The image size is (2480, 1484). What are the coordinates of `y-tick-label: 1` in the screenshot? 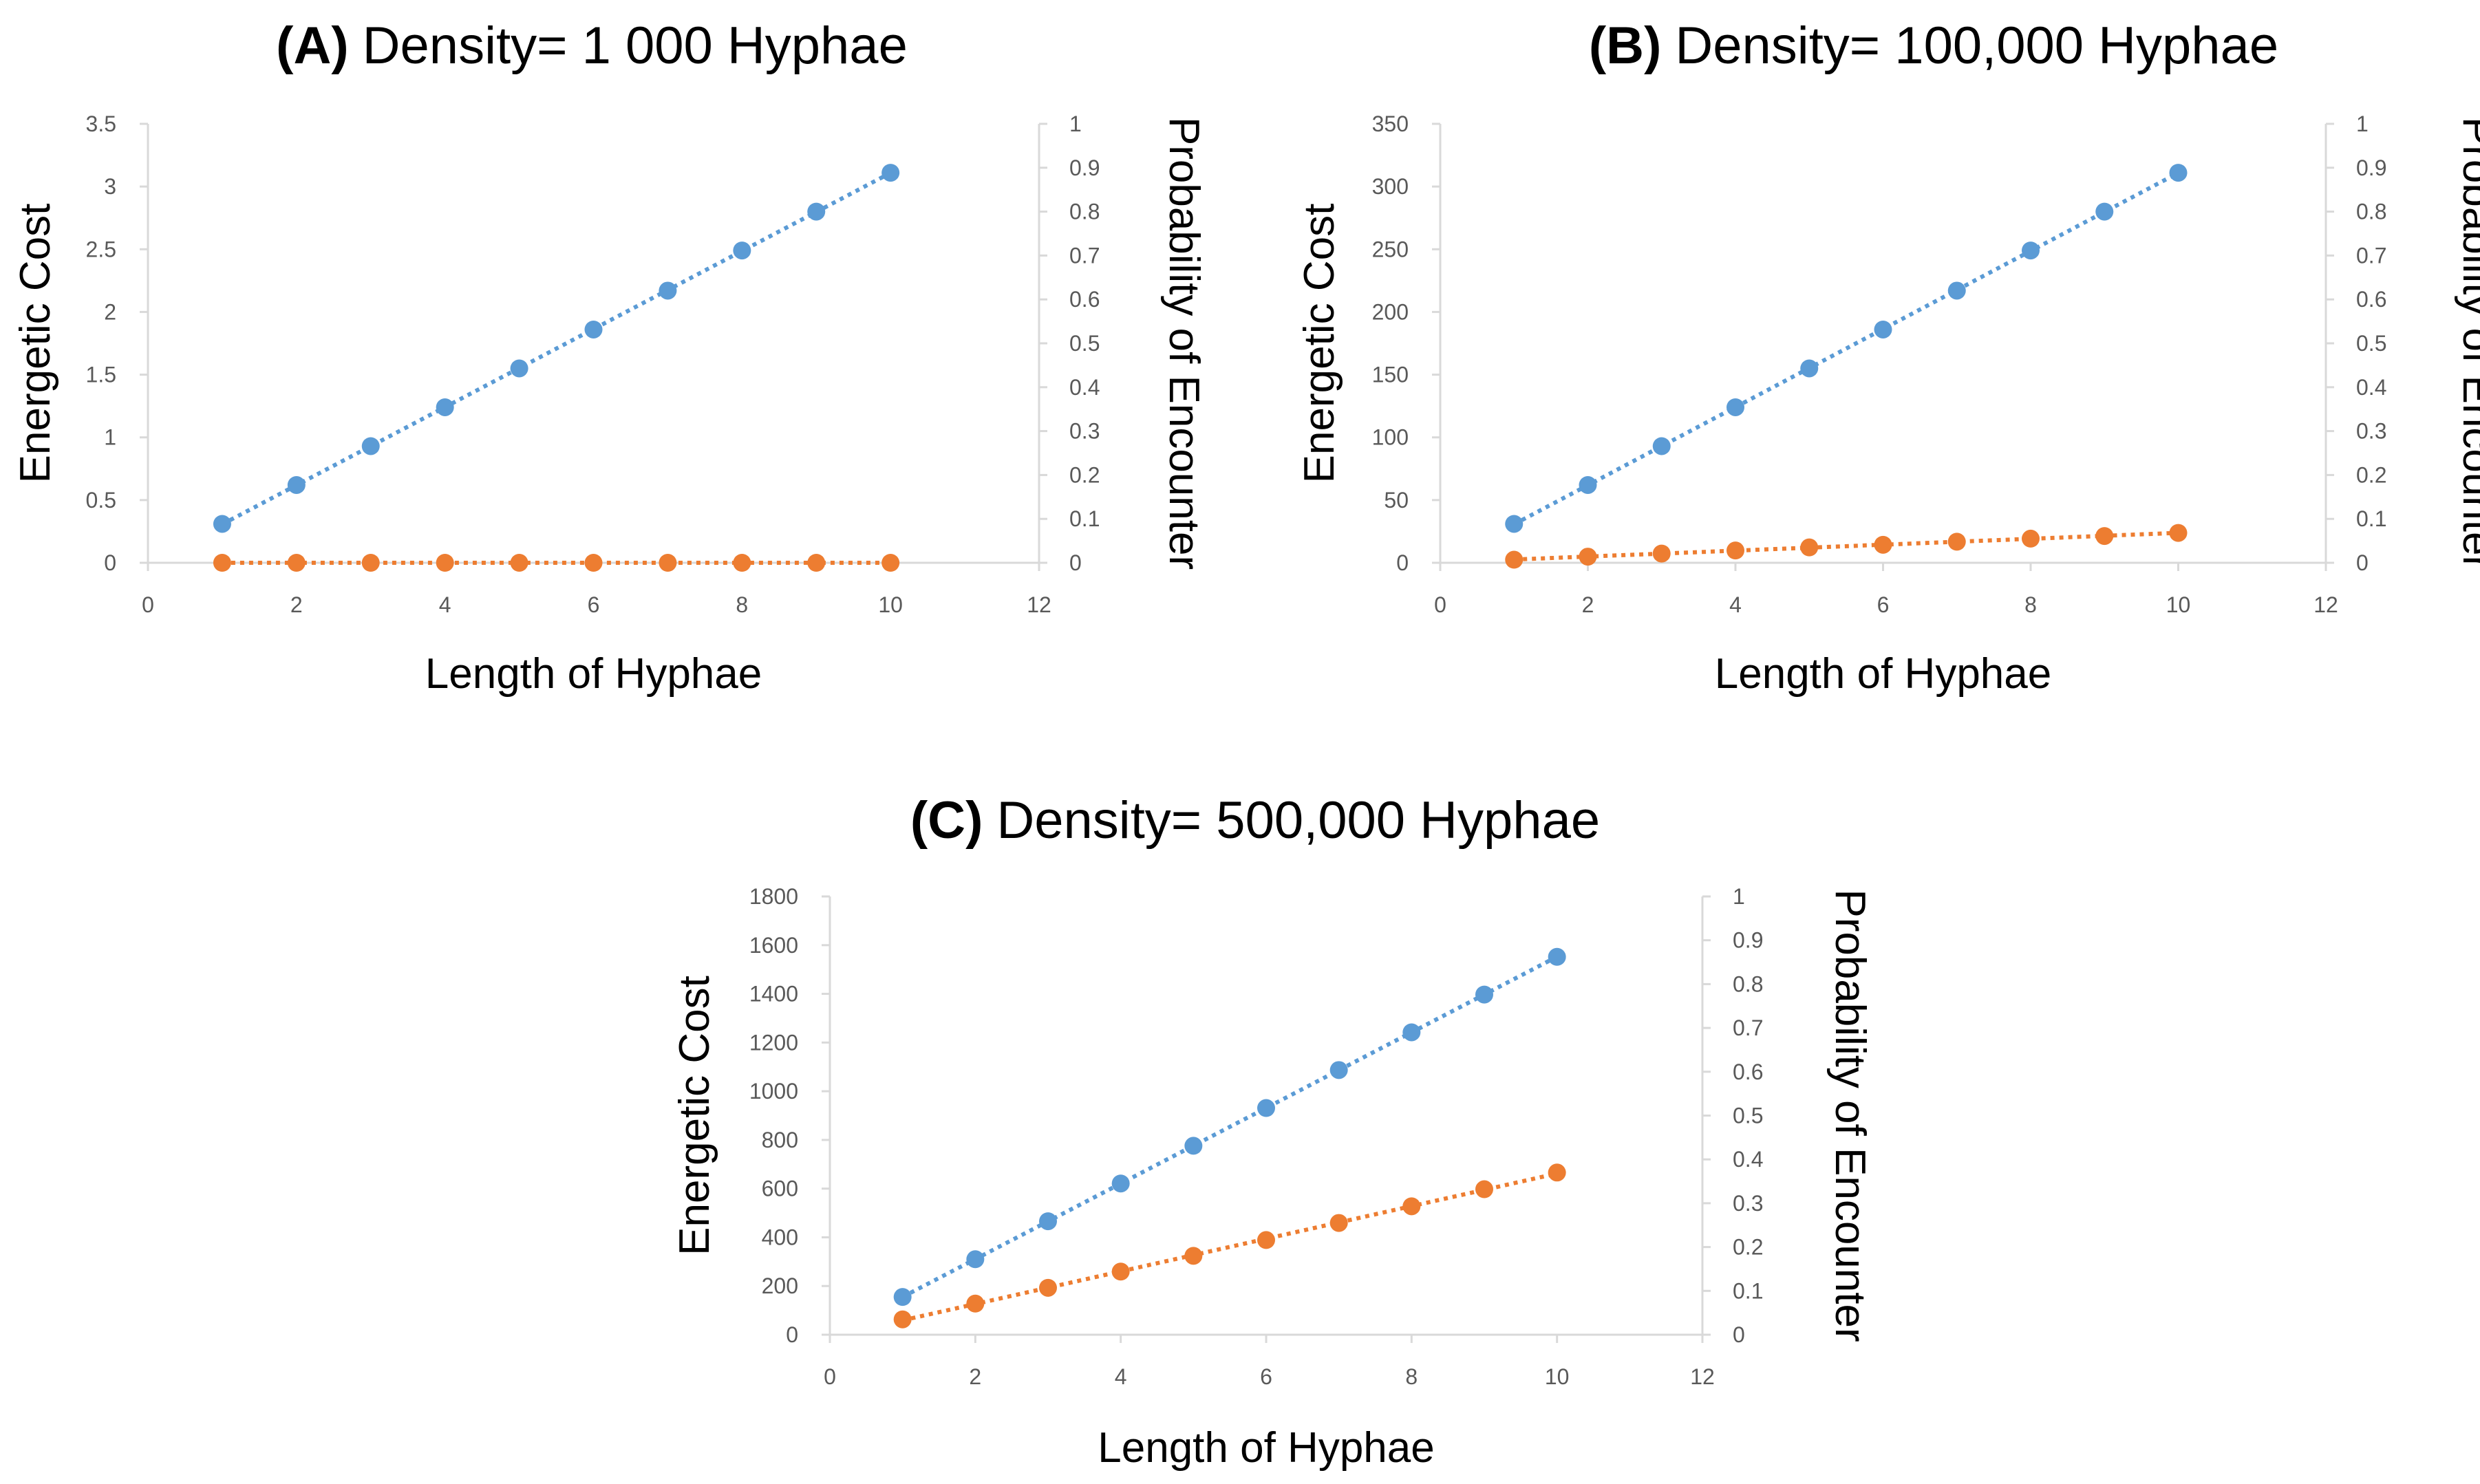 It's located at (110, 437).